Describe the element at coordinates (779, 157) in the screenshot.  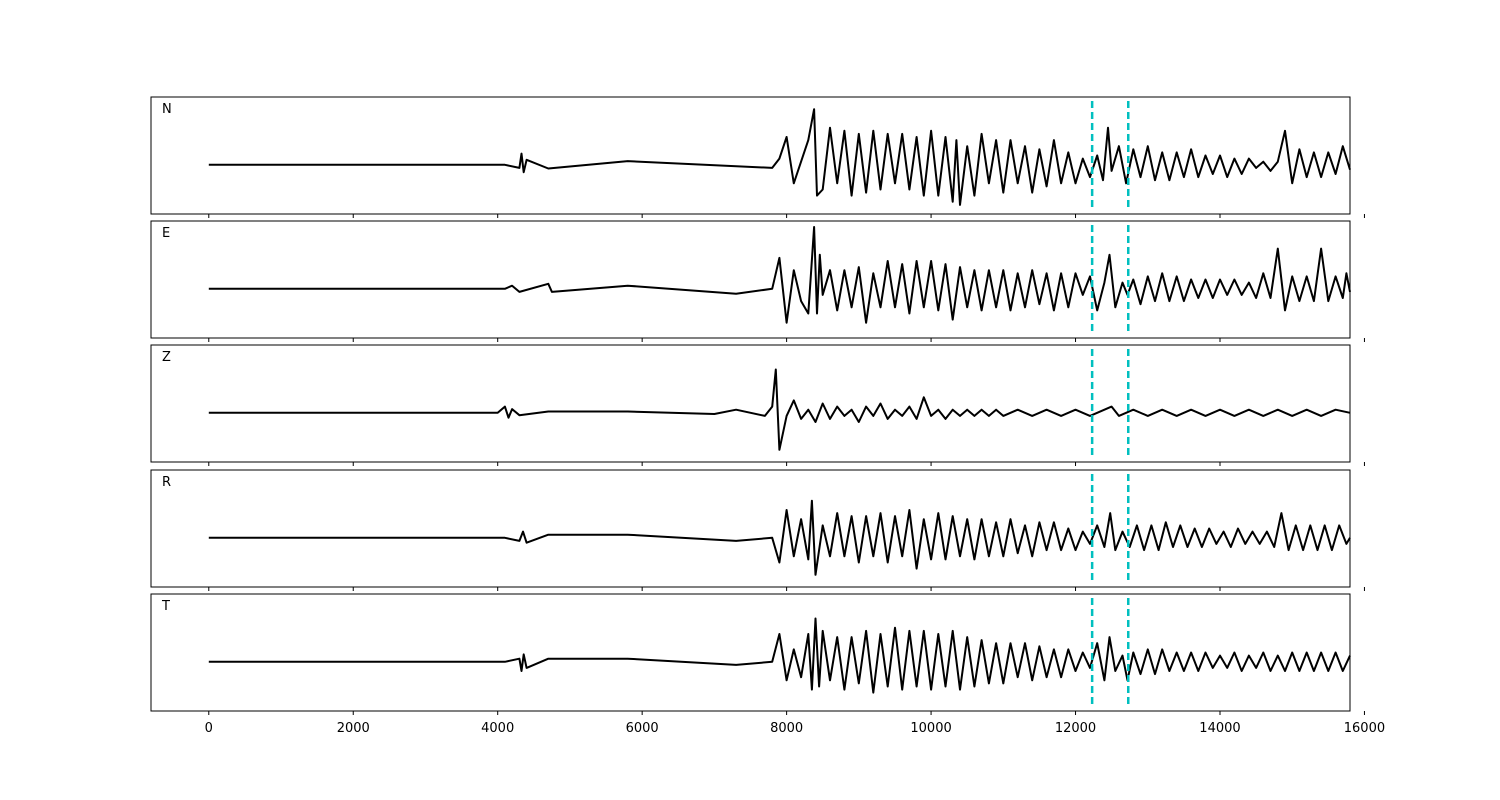
I see `trace-n` at that location.